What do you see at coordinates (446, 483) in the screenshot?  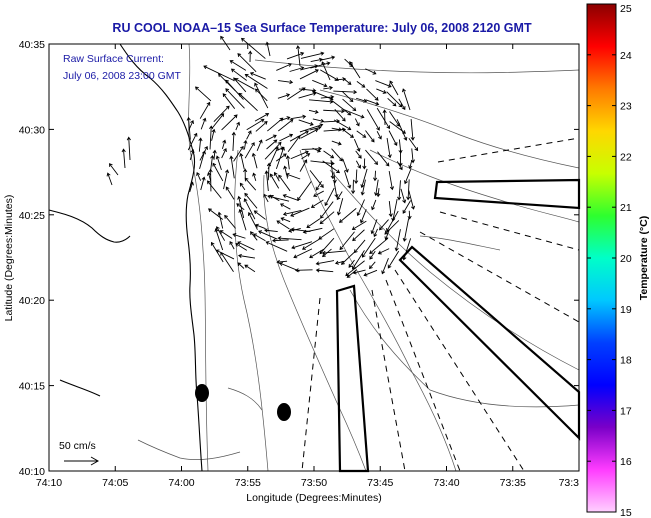 I see `x-tick-label: 73:40` at bounding box center [446, 483].